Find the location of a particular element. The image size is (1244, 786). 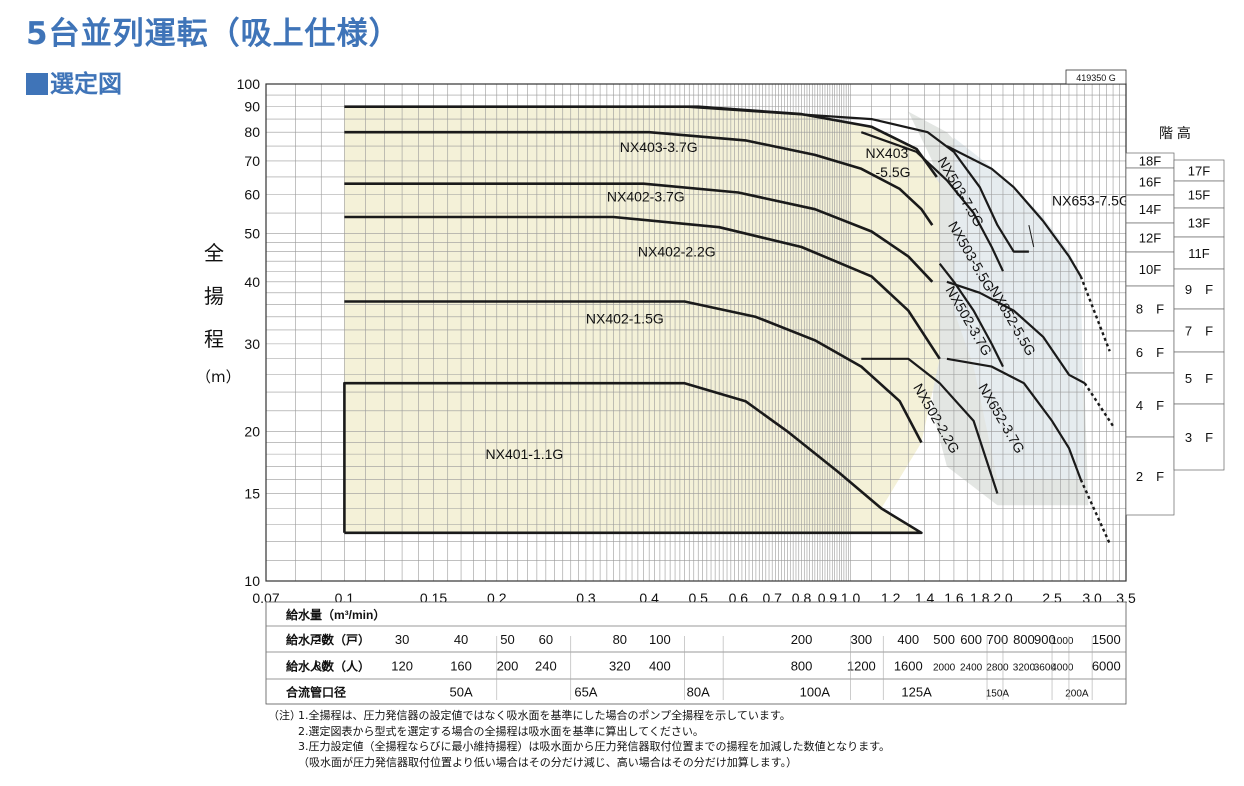

table-cell: 3200 is located at coordinates (1024, 668).